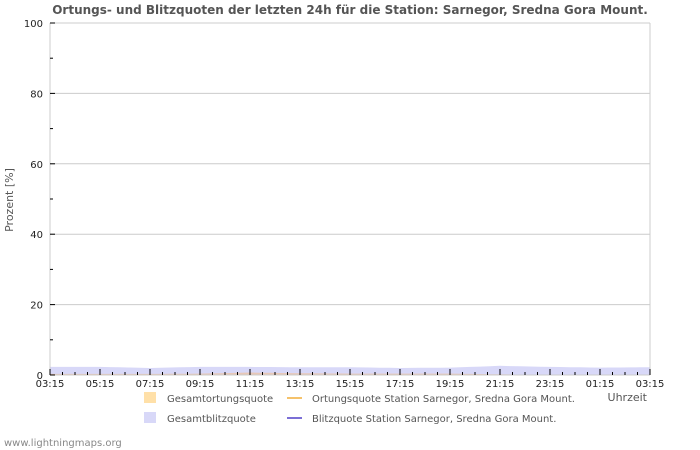 The height and width of the screenshot is (450, 700). I want to click on y-tick-label: 20, so click(36, 306).